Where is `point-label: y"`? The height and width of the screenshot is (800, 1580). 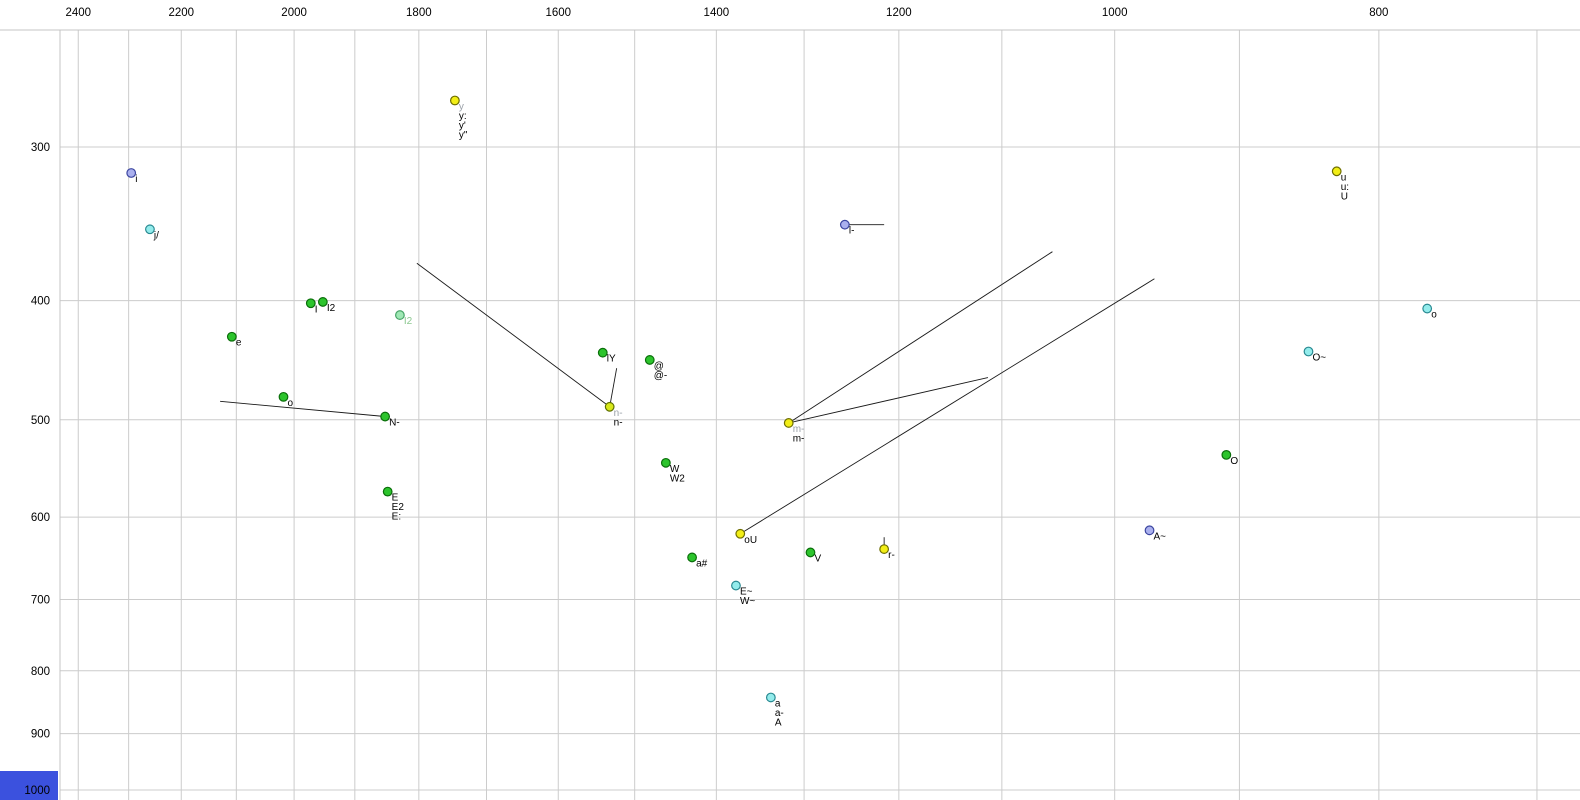
point-label: y" is located at coordinates (463, 135).